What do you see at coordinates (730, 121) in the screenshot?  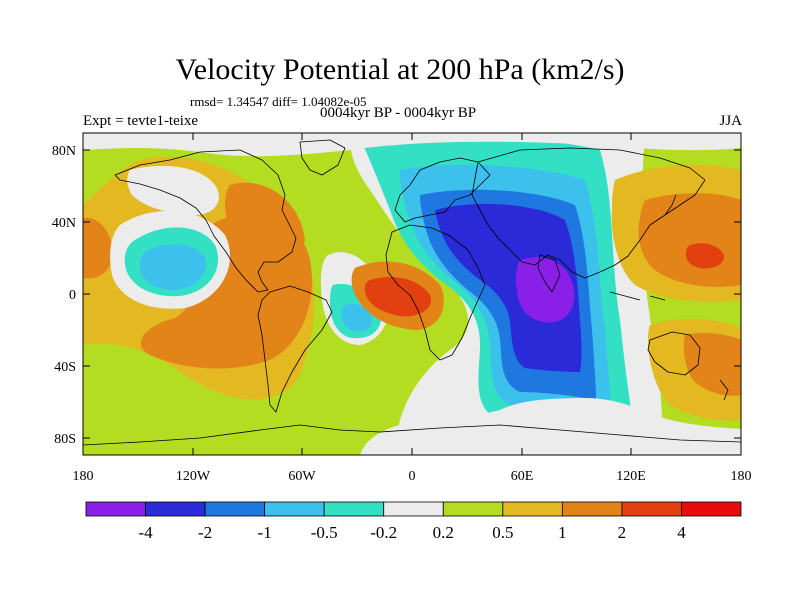 I see `season-label: JJA` at bounding box center [730, 121].